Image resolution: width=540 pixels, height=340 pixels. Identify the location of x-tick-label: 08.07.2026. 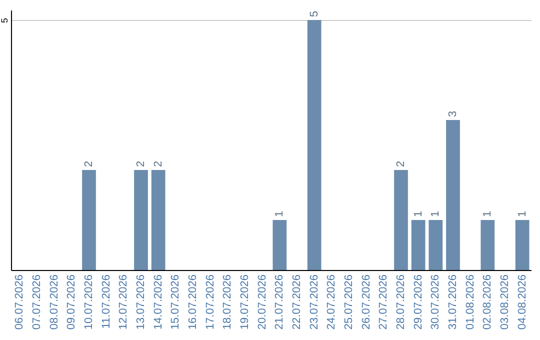
(54, 302).